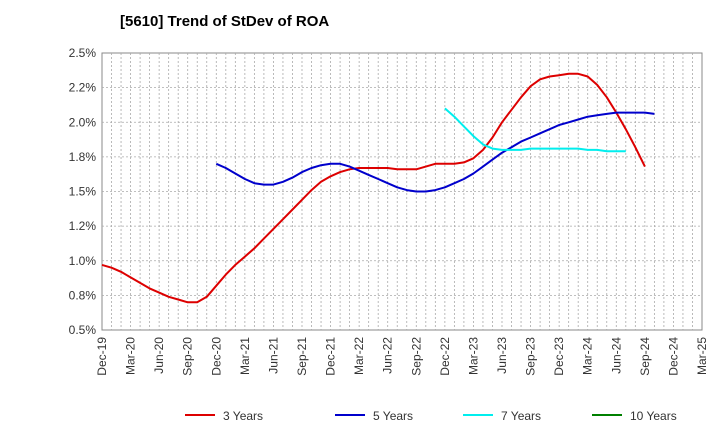 This screenshot has height=440, width=720. Describe the element at coordinates (431, 416) in the screenshot. I see `legend: 3 Years 5 Years 7 Years 10 Years` at that location.